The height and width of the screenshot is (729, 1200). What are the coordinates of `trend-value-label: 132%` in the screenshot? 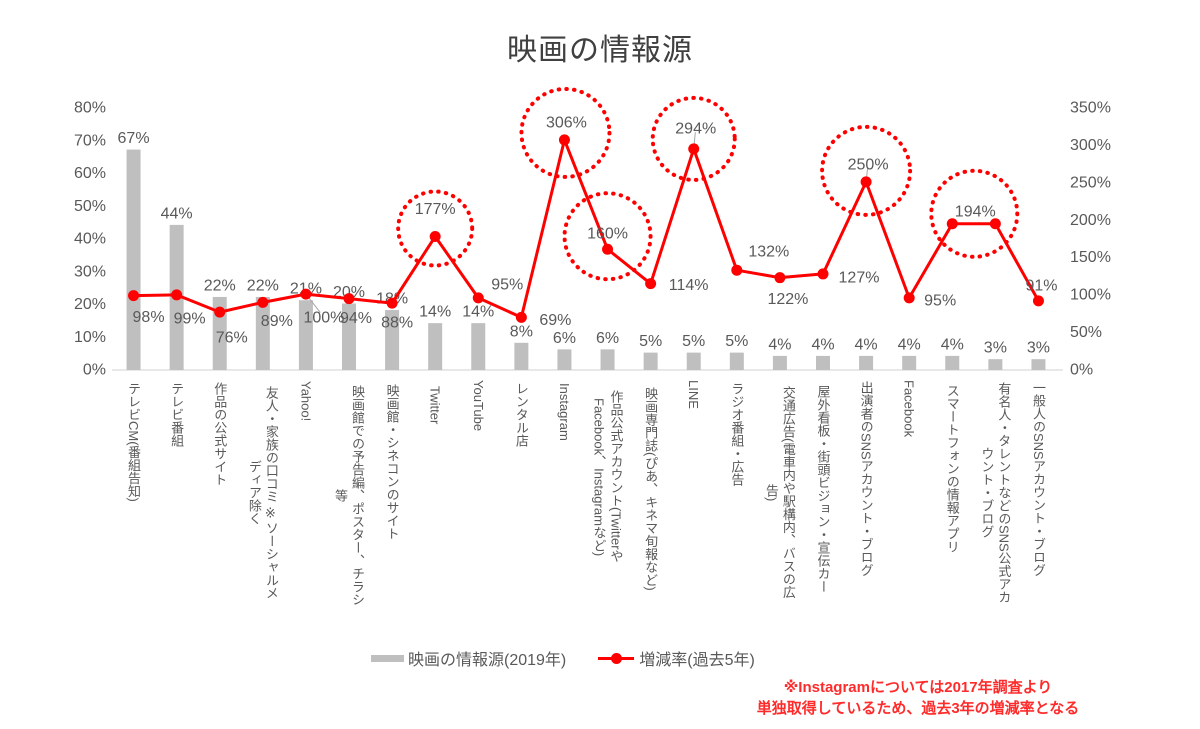 It's located at (768, 252).